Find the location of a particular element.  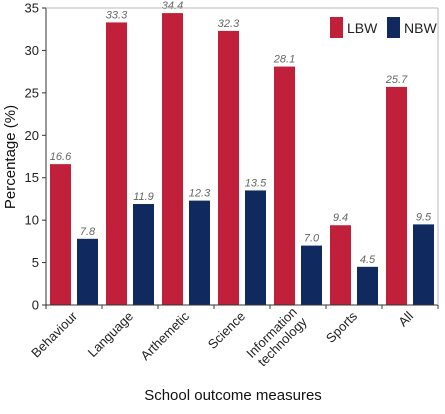

legend: LBW NBW is located at coordinates (383, 27).